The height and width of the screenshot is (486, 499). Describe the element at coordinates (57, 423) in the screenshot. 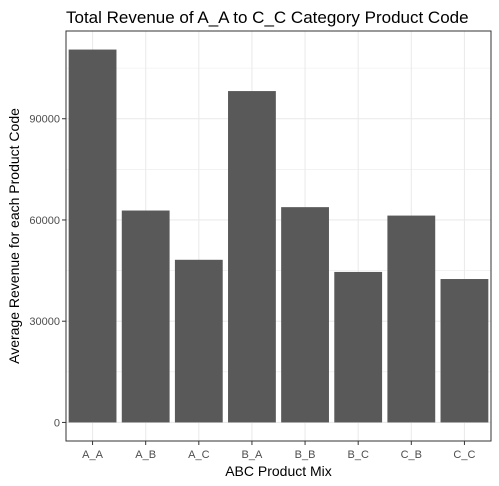

I see `y-tick-label: 0` at that location.